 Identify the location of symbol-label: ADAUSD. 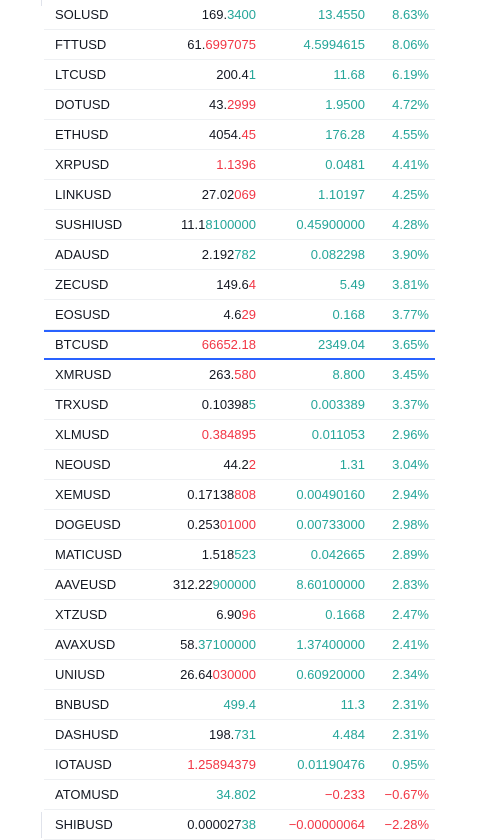
(82, 254).